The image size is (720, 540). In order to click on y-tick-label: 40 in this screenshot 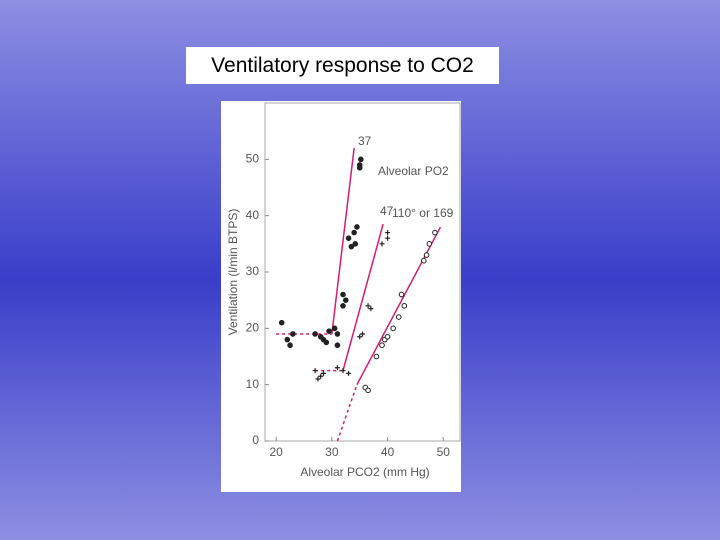, I will do `click(253, 215)`.